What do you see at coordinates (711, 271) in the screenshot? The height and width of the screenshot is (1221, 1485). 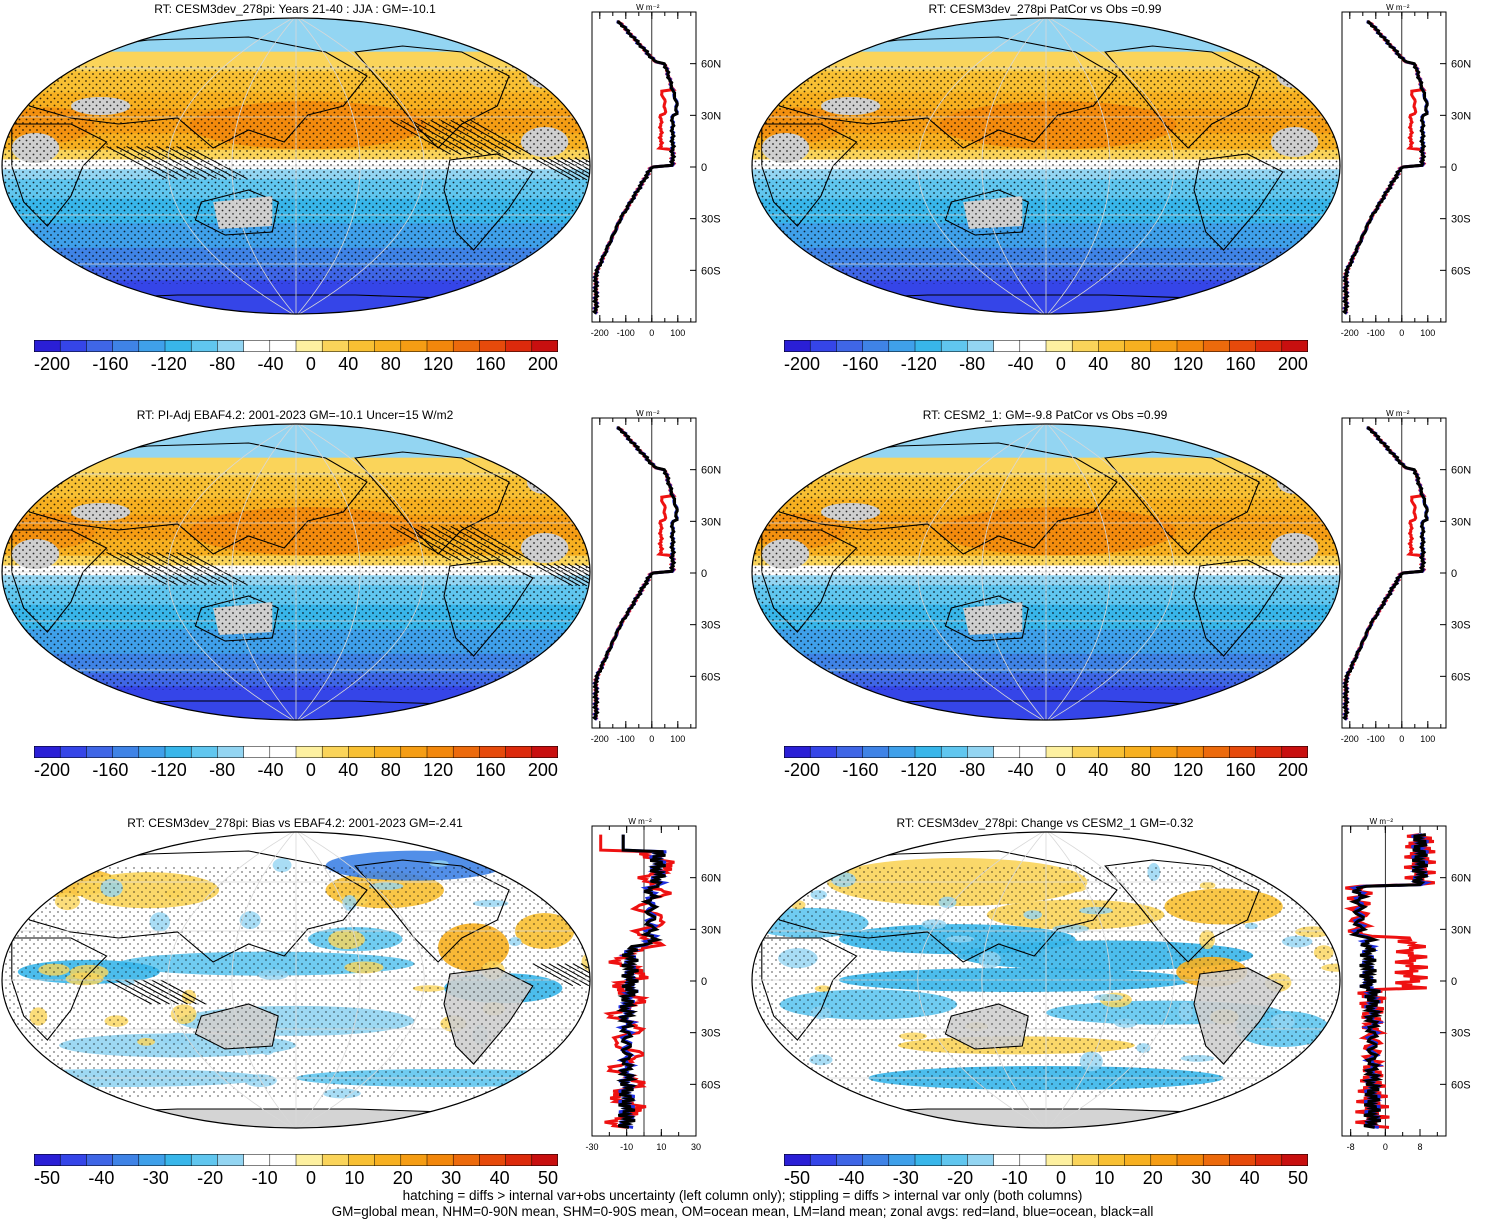 I see `lat-label: 60S` at bounding box center [711, 271].